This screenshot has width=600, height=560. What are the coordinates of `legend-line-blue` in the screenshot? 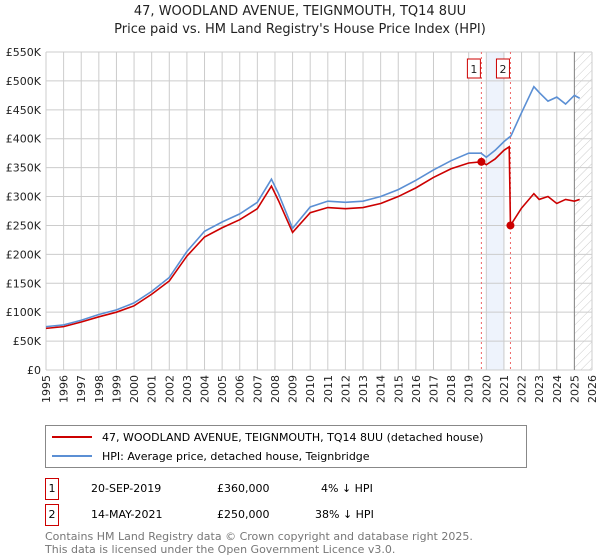 It's located at (72, 456).